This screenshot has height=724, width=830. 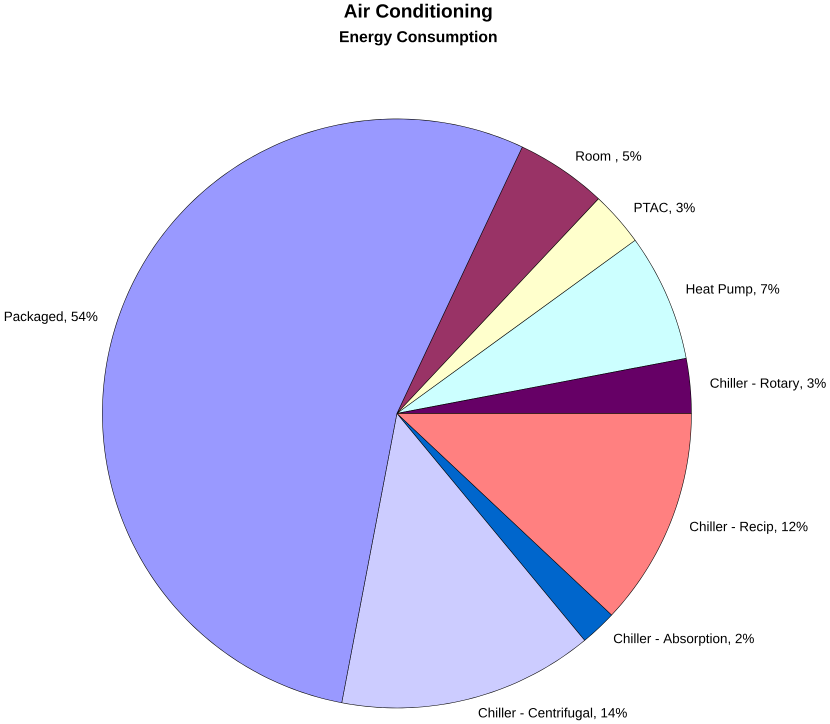 I want to click on data-label: , 2%, so click(x=741, y=639).